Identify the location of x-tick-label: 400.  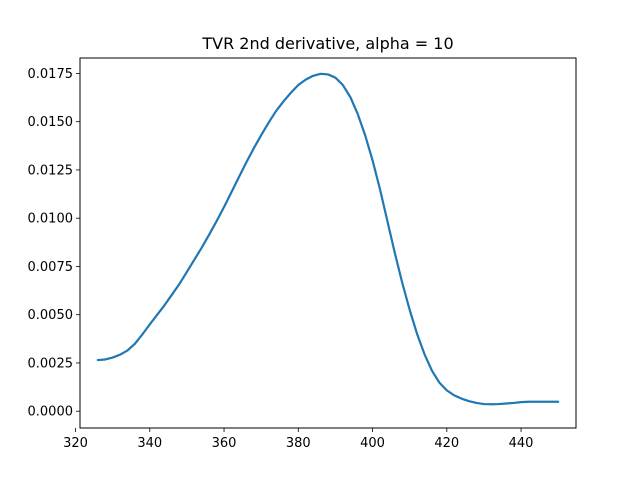
(372, 443).